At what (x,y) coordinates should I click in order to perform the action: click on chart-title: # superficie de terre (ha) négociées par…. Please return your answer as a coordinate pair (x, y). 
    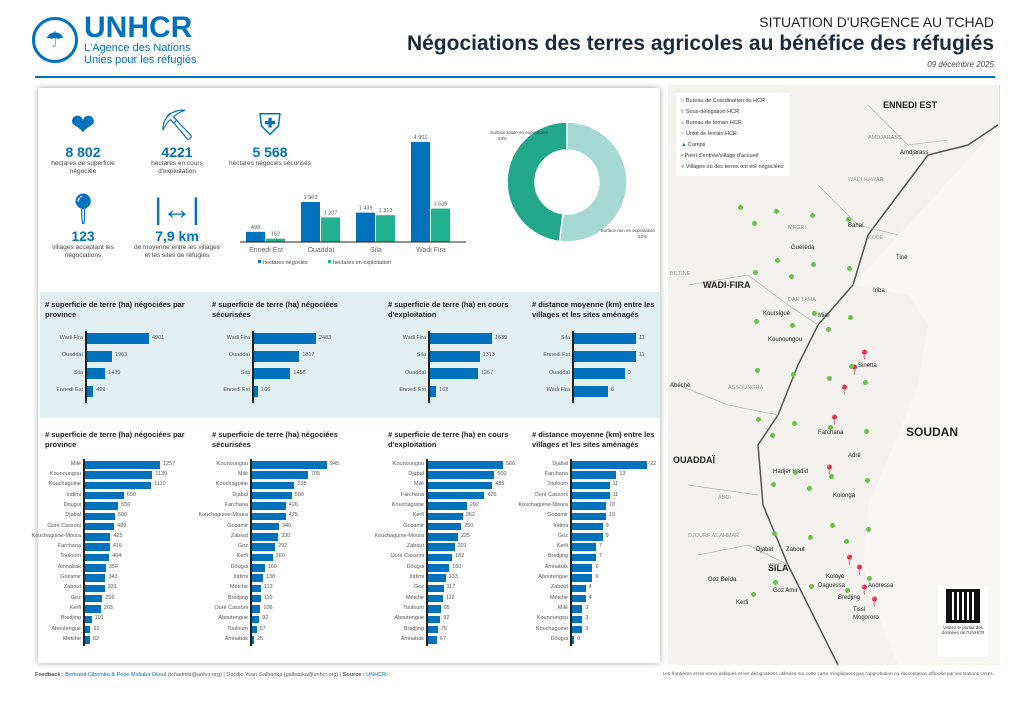
    Looking at the image, I should click on (115, 439).